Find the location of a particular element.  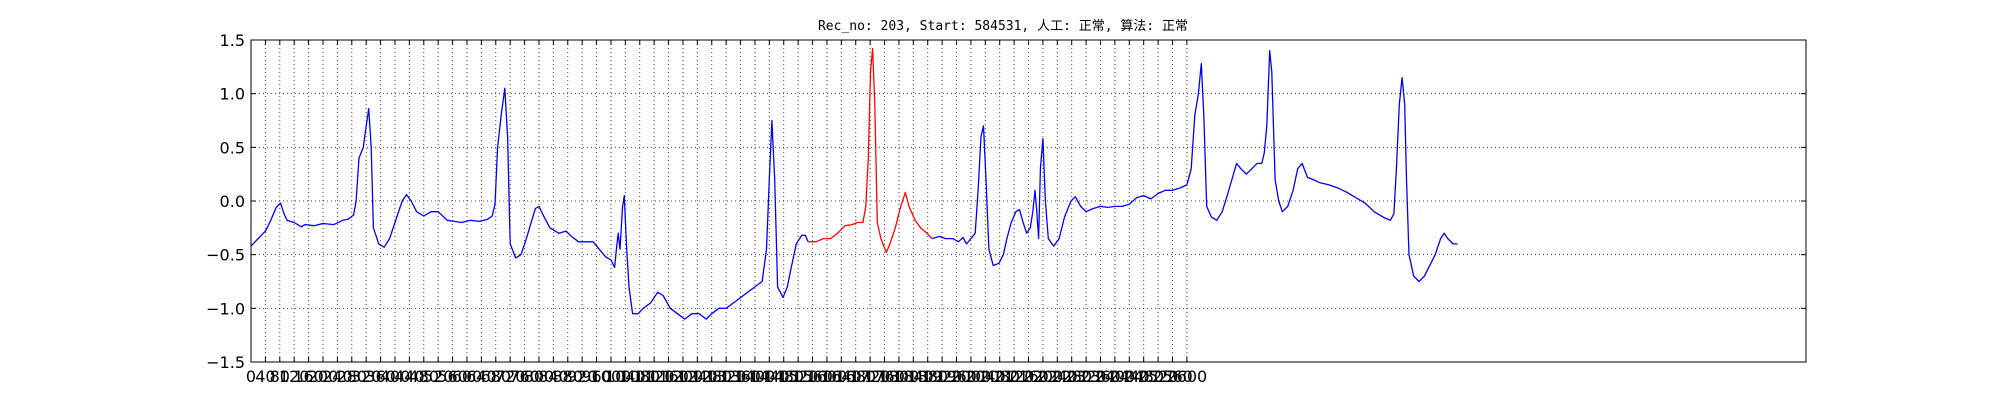

x-tick-label: 960 is located at coordinates (596, 376).